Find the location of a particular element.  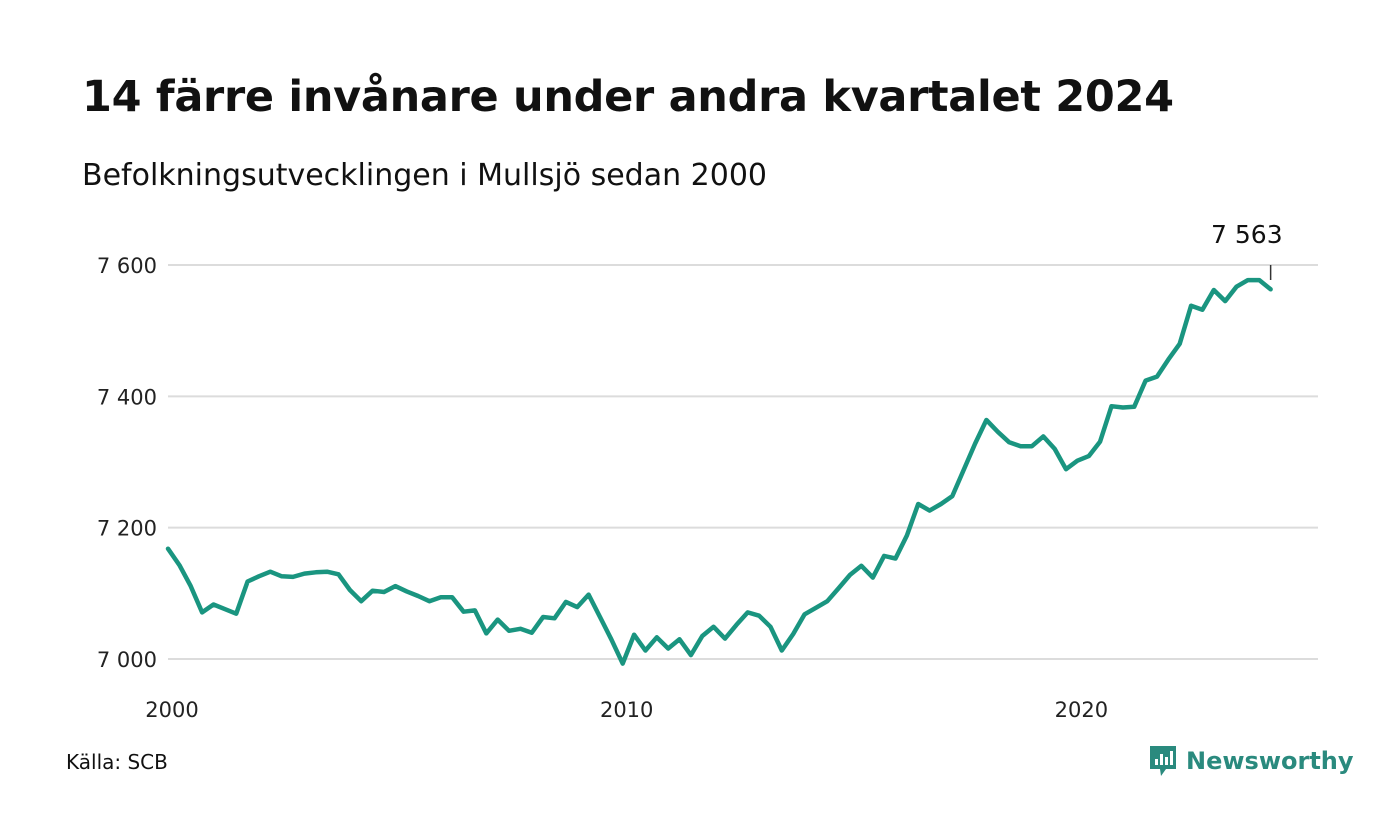

x-axis-tick-labels: 2000 2010 2020 is located at coordinates (626, 710).